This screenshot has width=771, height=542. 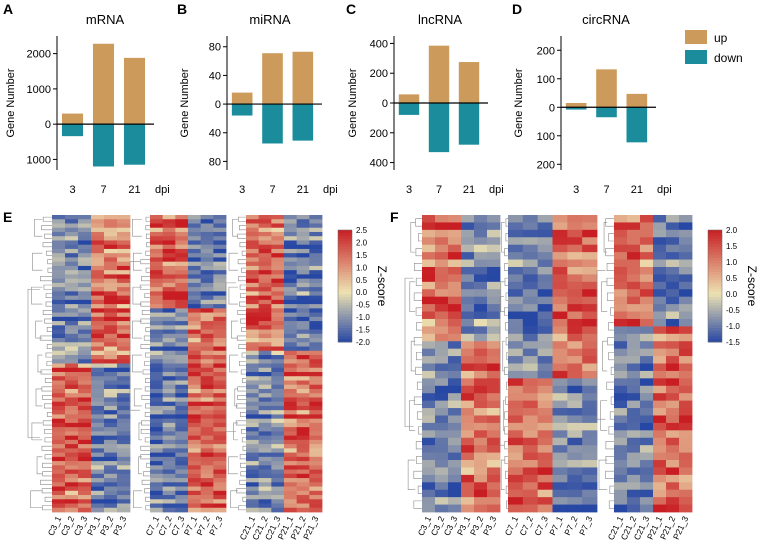 I want to click on chart-title: mRNA, so click(x=105, y=19).